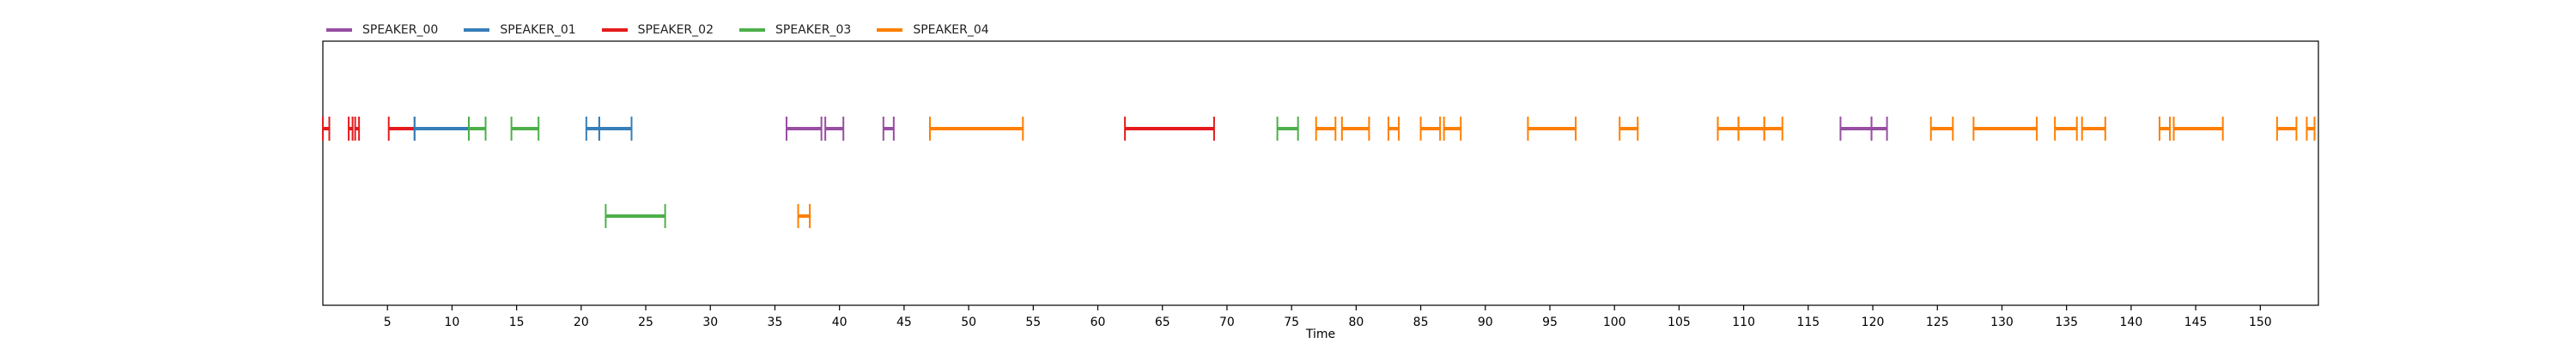 The height and width of the screenshot is (343, 2576). Describe the element at coordinates (1744, 322) in the screenshot. I see `x-tick-label: 110` at that location.